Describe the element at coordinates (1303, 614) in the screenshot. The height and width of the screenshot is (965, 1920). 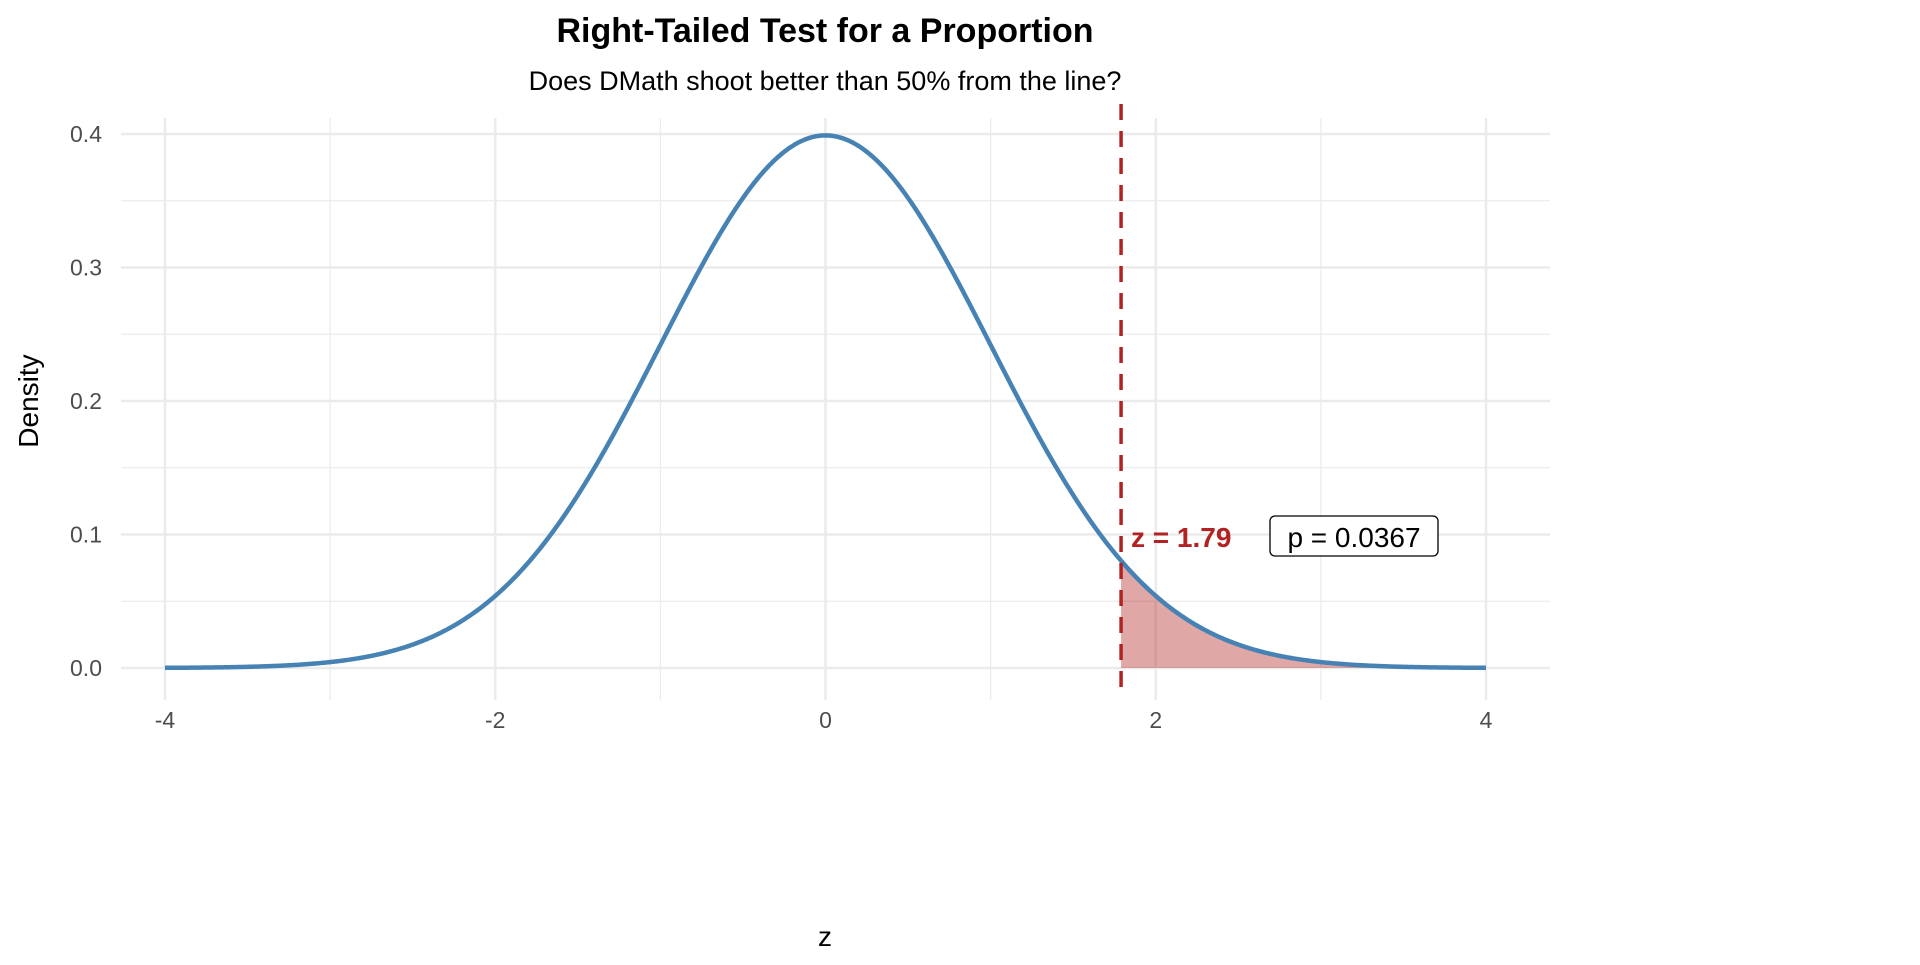
I see `p-value-shaded-area` at that location.